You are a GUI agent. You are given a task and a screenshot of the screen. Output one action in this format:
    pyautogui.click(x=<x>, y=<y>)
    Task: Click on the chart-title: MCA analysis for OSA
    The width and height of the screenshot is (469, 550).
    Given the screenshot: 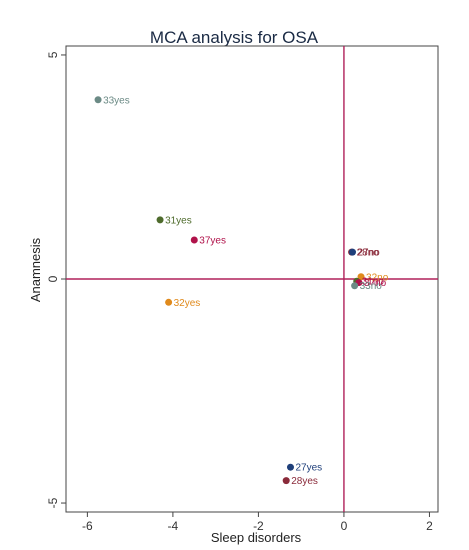 What is the action you would take?
    pyautogui.click(x=234, y=37)
    